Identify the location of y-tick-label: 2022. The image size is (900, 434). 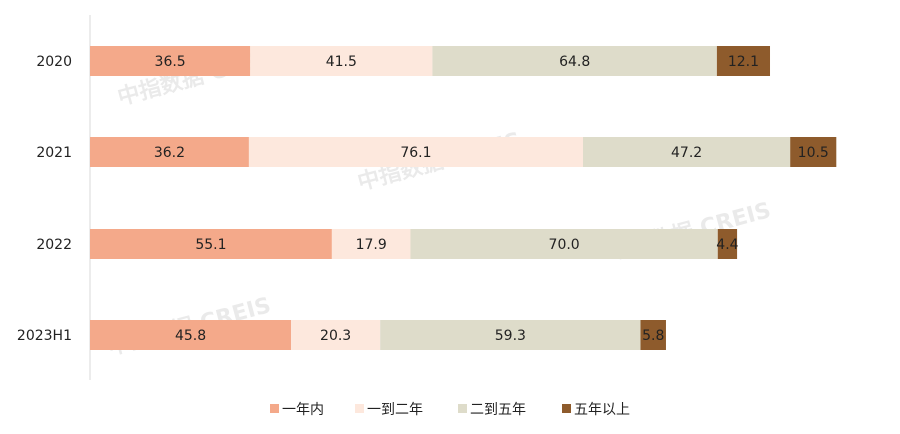
(54, 245).